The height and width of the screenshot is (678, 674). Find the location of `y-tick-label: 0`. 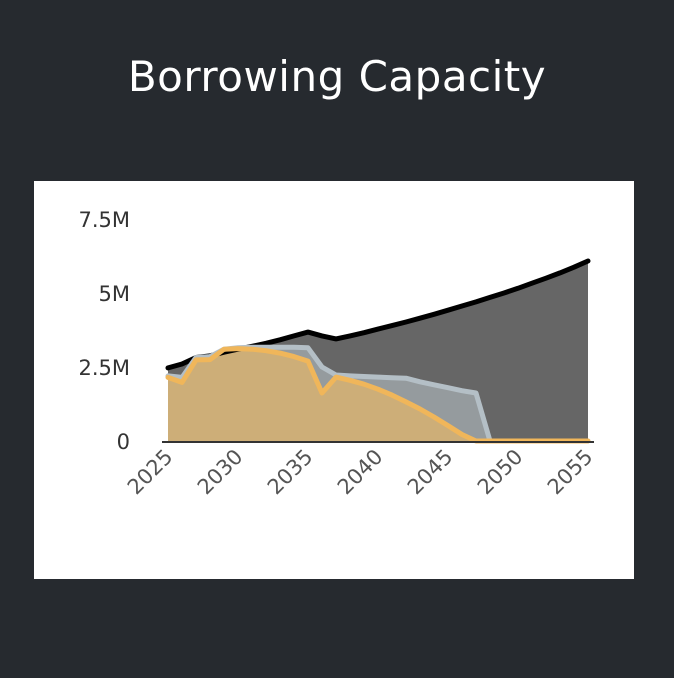

y-tick-label: 0 is located at coordinates (123, 442).